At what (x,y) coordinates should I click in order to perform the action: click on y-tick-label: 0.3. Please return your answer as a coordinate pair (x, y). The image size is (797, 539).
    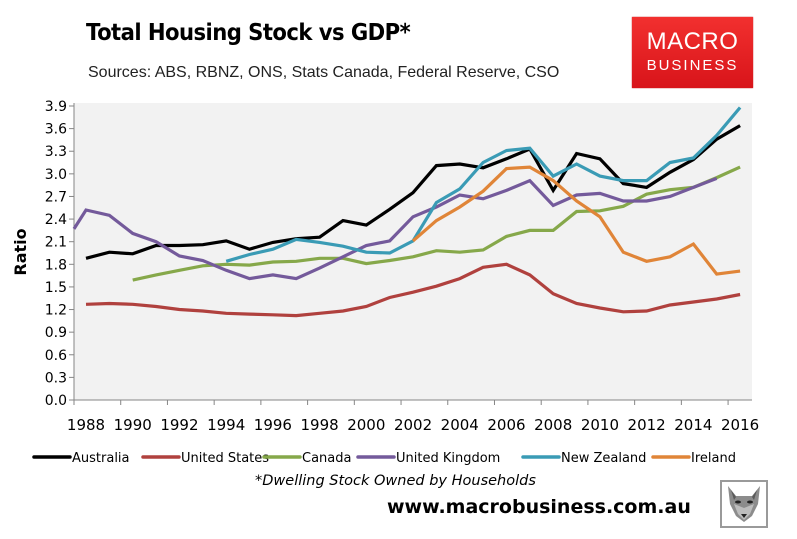
    Looking at the image, I should click on (56, 378).